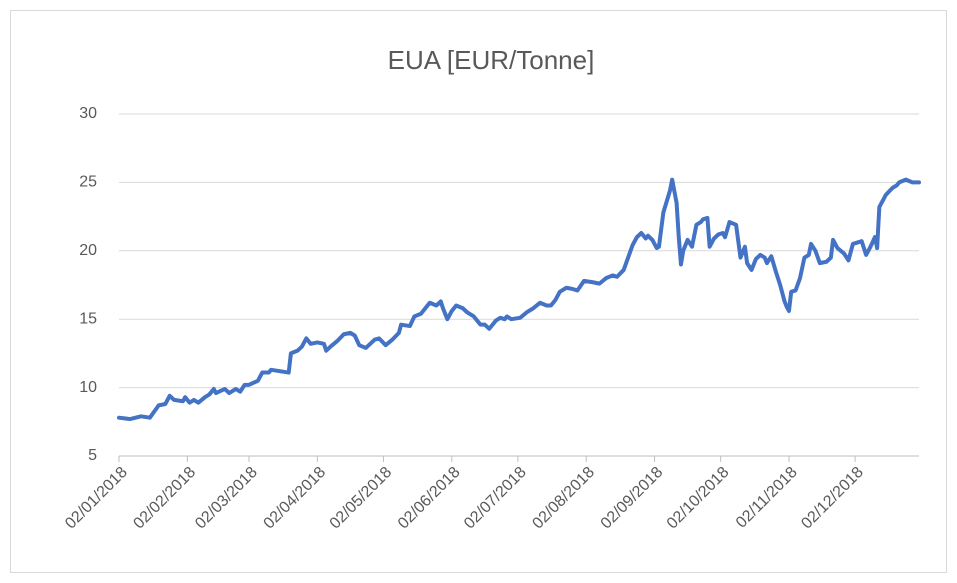 Image resolution: width=957 pixels, height=583 pixels. Describe the element at coordinates (92, 455) in the screenshot. I see `y-tick-label: 5` at that location.